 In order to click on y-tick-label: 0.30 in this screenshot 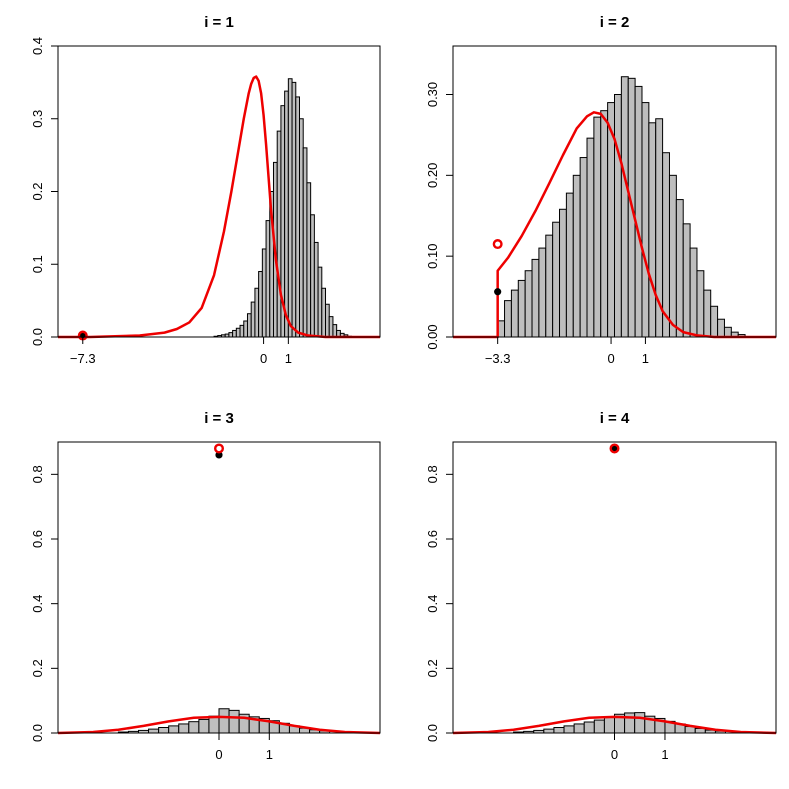, I will do `click(432, 94)`.